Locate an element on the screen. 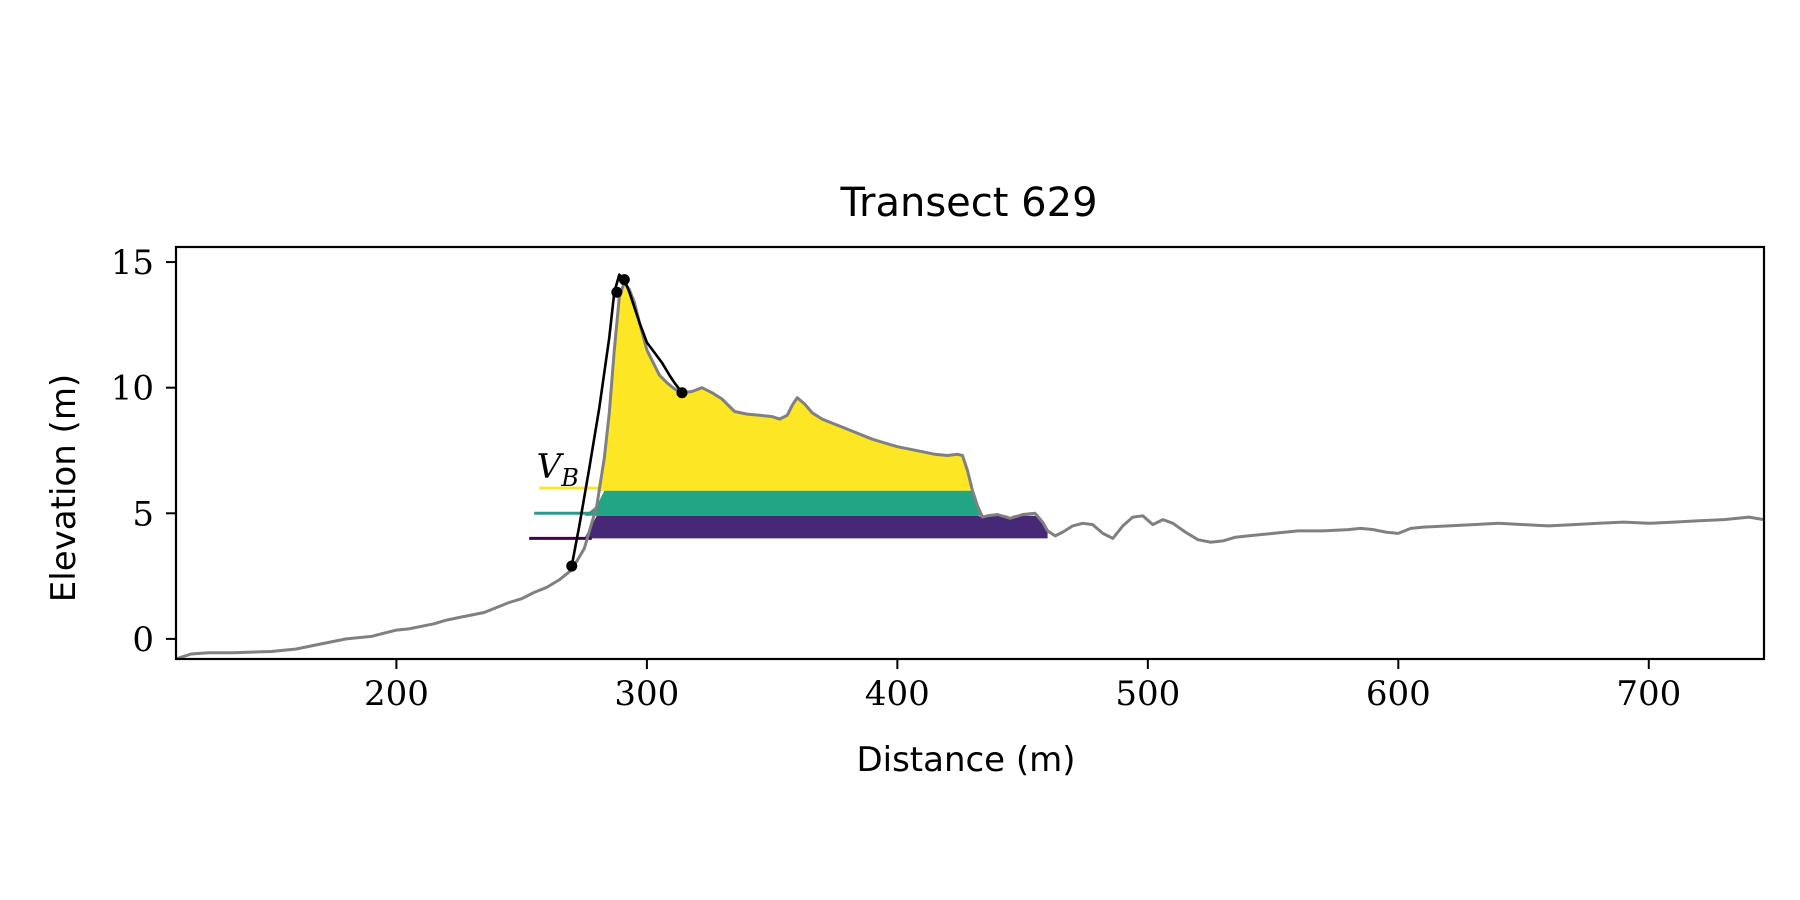 This screenshot has width=1800, height=900. x-tick-label: 700 is located at coordinates (1648, 694).